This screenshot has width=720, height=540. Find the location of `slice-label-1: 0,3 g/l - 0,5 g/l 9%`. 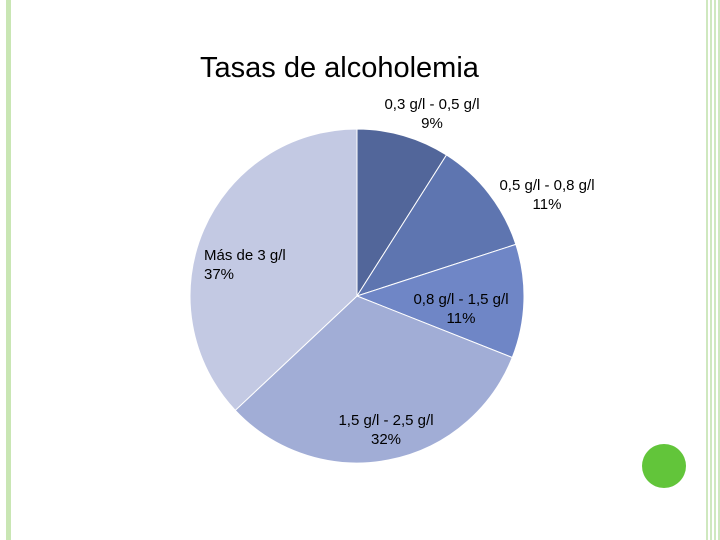

slice-label-1: 0,3 g/l - 0,5 g/l 9% is located at coordinates (431, 114).